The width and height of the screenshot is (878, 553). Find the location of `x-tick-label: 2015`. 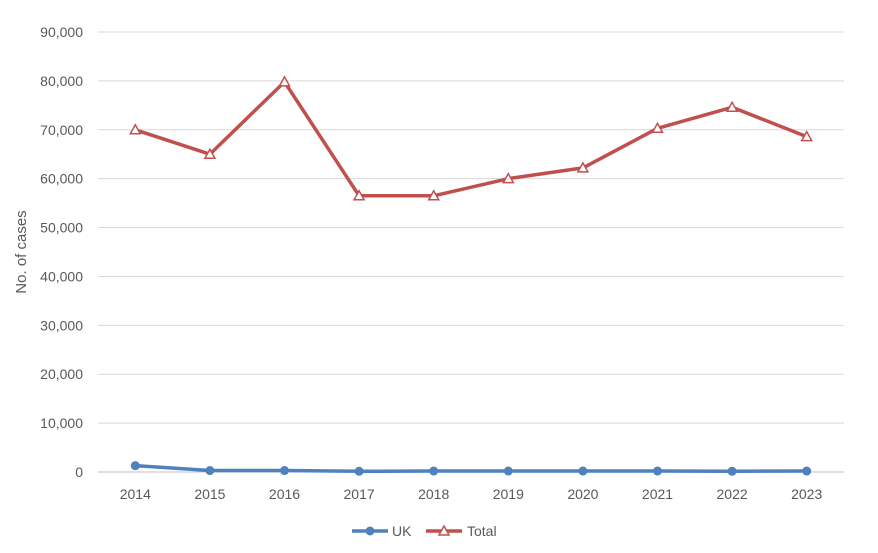

x-tick-label: 2015 is located at coordinates (209, 494).